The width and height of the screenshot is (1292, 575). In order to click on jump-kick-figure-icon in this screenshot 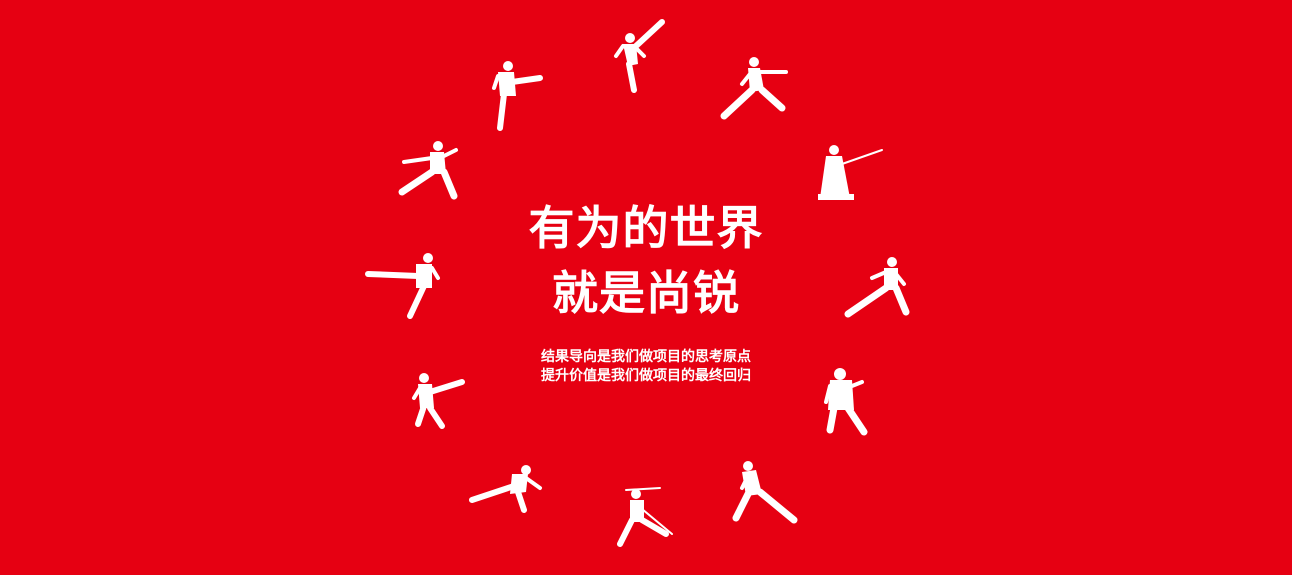, I will do `click(441, 409)`.